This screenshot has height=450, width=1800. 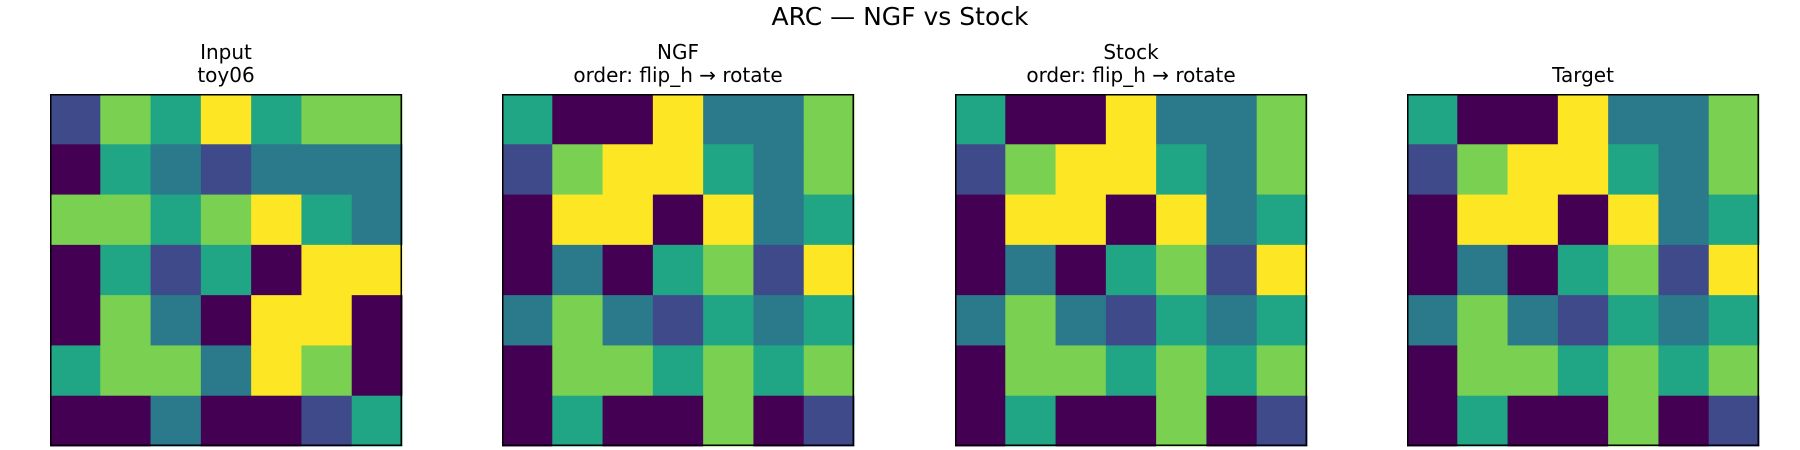 What do you see at coordinates (226, 52) in the screenshot?
I see `panel-title-line: Input` at bounding box center [226, 52].